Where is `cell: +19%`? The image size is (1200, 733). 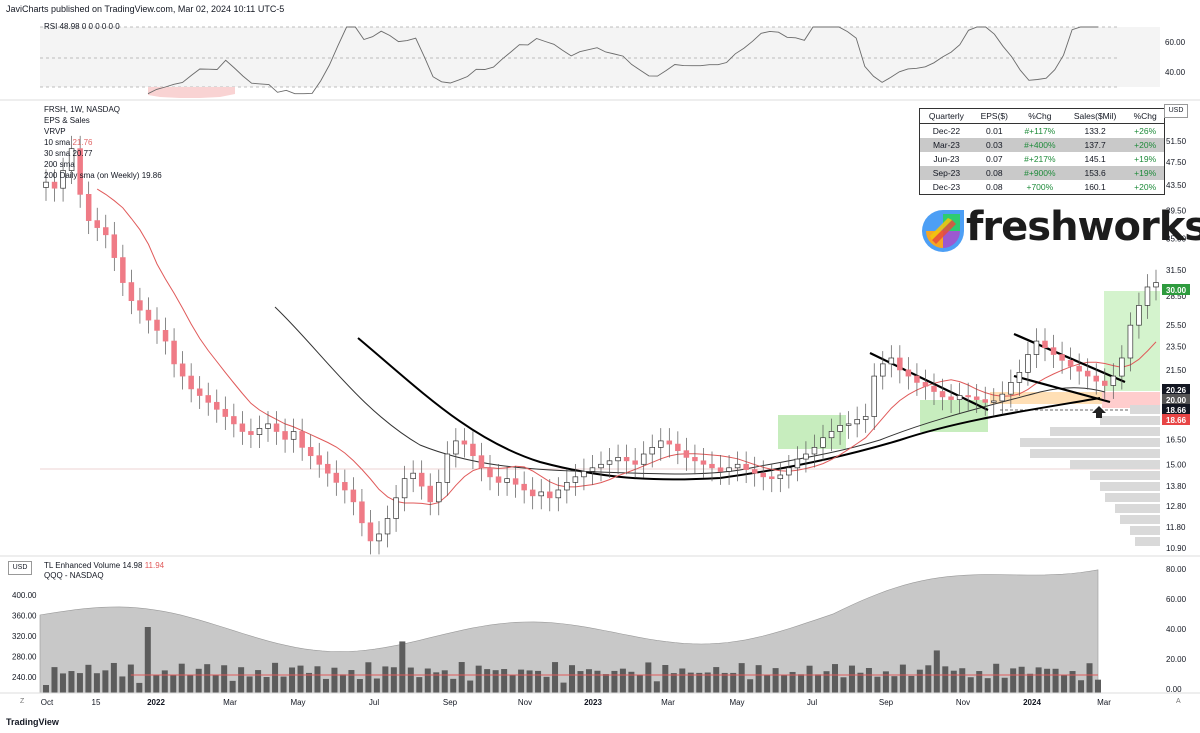 cell: +19% is located at coordinates (1145, 159).